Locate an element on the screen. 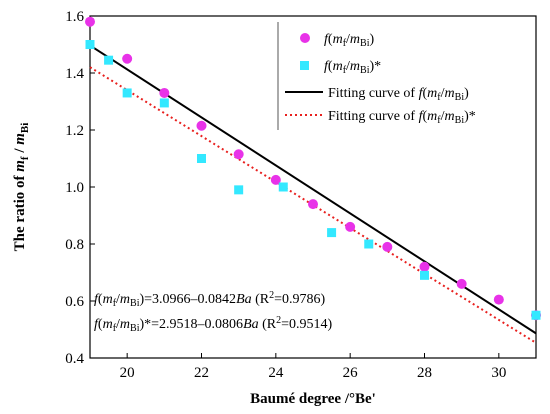 This screenshot has height=414, width=550. y-tick-label: 0.8 is located at coordinates (74, 245).